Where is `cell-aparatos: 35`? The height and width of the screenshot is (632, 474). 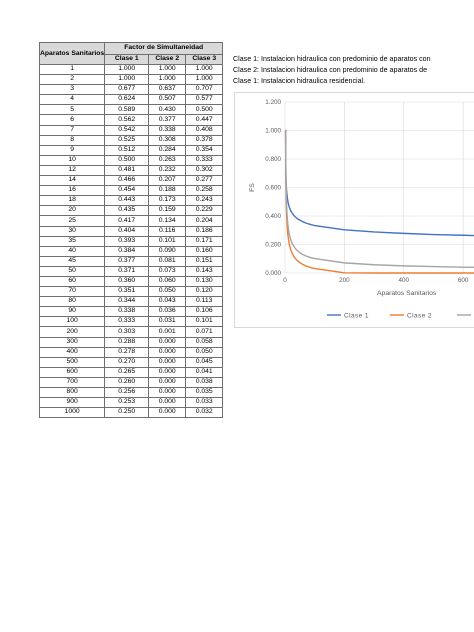
cell-aparatos: 35 is located at coordinates (72, 241).